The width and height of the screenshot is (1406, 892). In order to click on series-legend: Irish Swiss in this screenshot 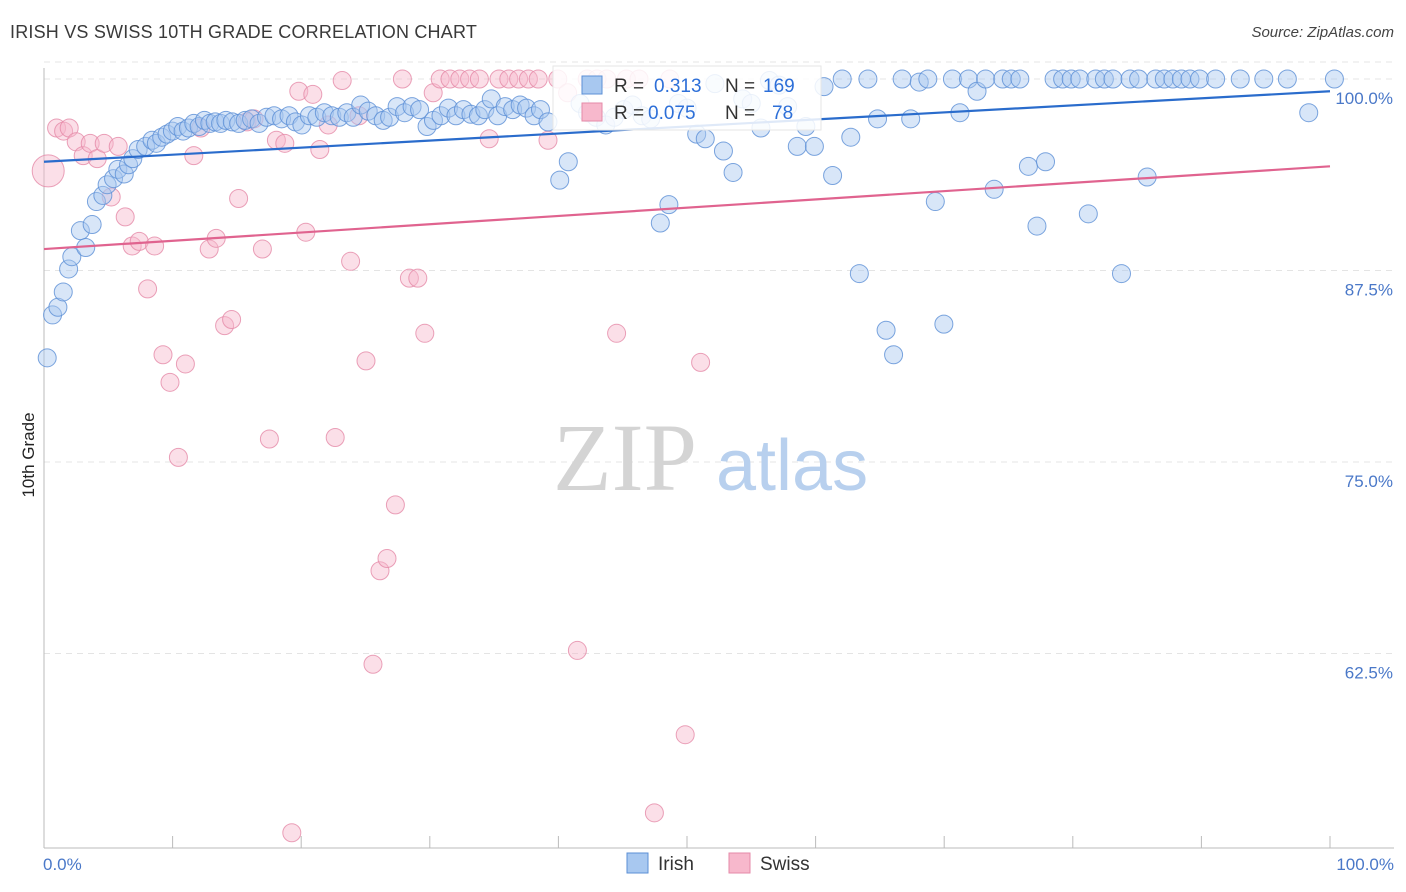, I will do `click(718, 863)`.